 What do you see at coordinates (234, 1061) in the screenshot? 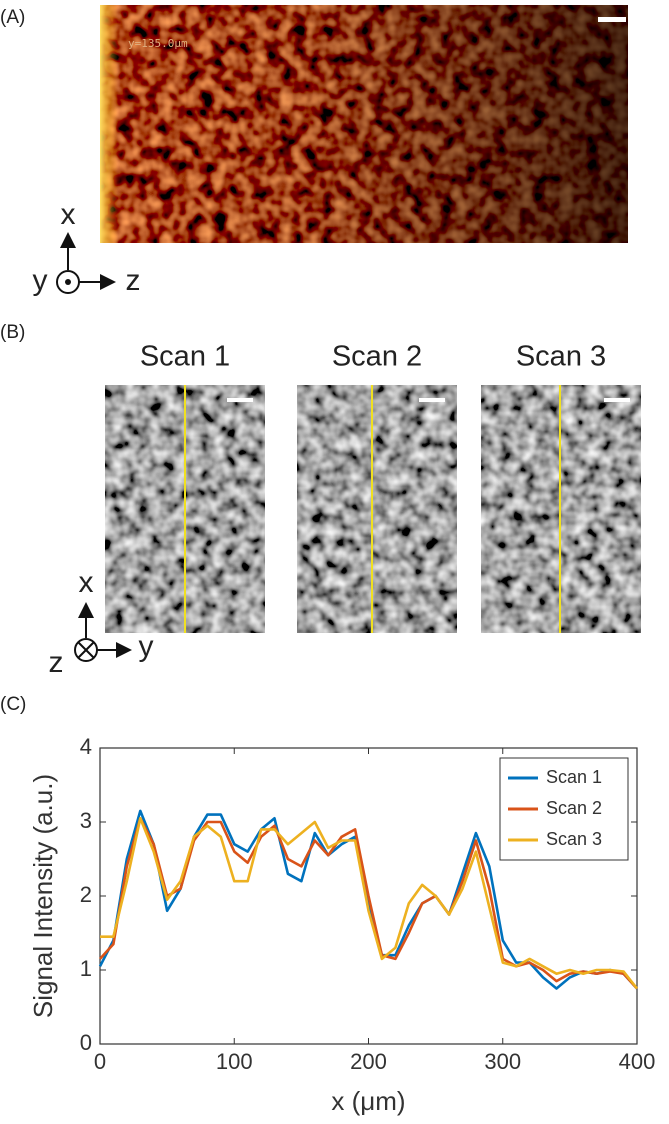
I see `x-tick-label: 100` at bounding box center [234, 1061].